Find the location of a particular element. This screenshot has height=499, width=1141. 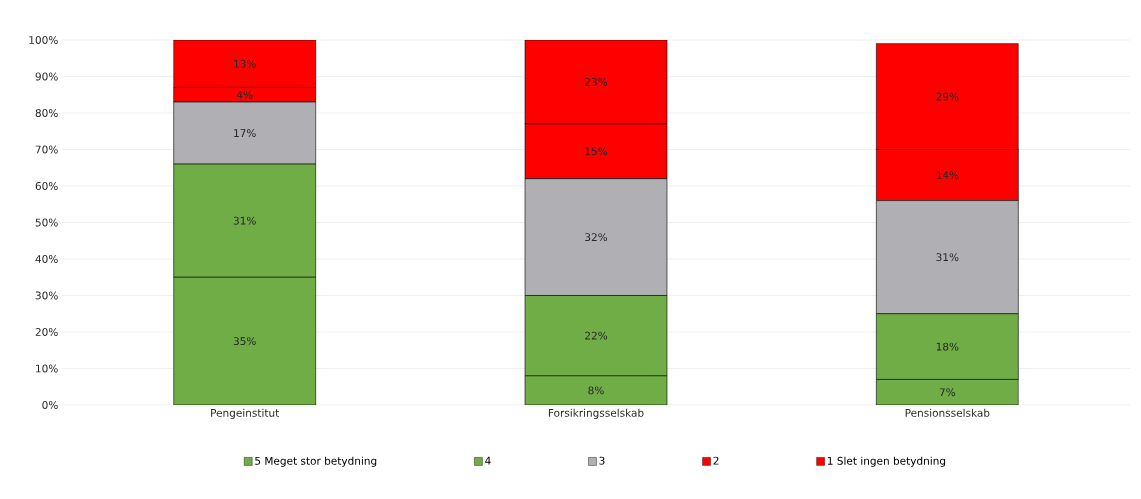

y-tick-label: 100% is located at coordinates (43, 40).